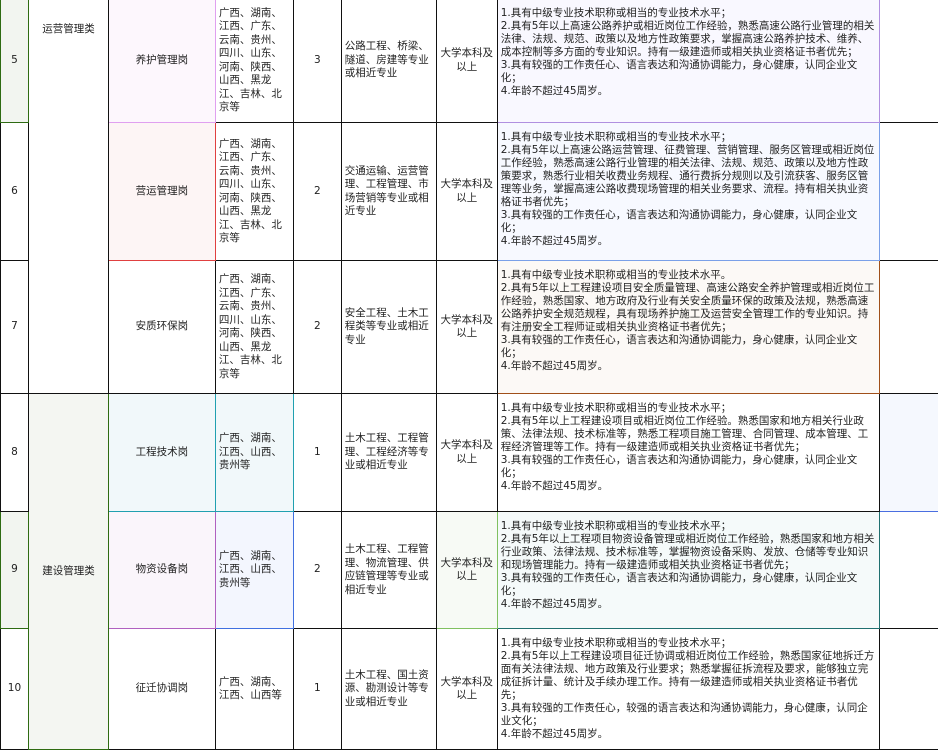  I want to click on position-name: 征迁协调岗, so click(161, 689).